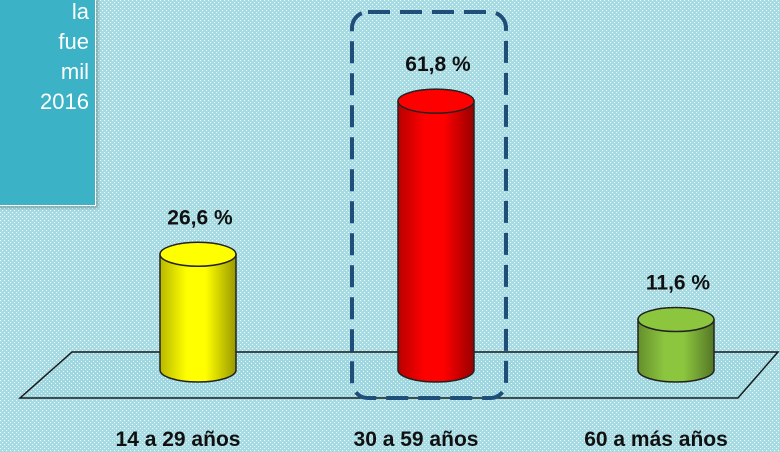  Describe the element at coordinates (178, 439) in the screenshot. I see `category-label-1: 14 a 29 años` at that location.